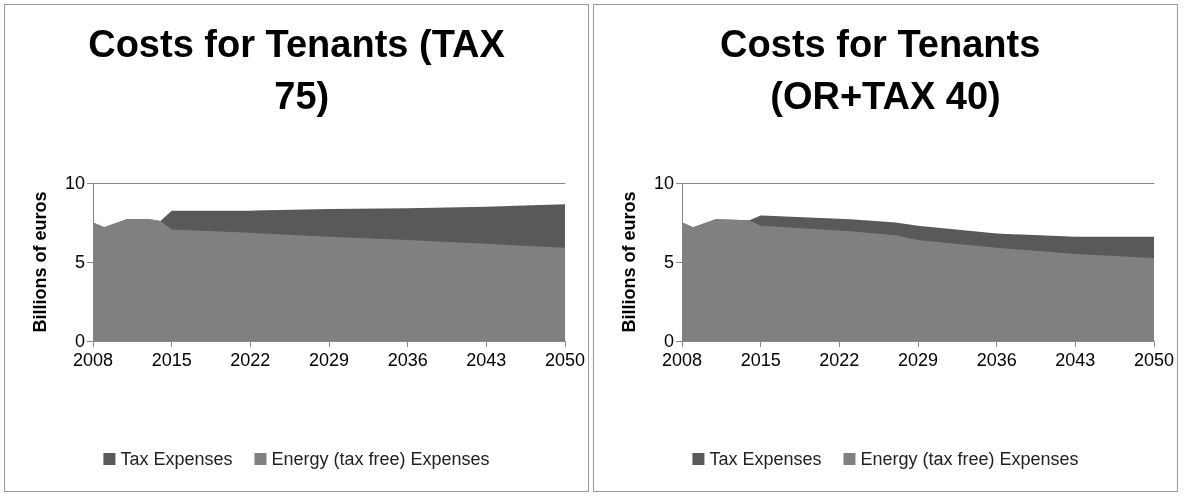 This screenshot has height=498, width=1191. I want to click on chart-title: Costs for Tenants (OR+TAX 40), so click(885, 70).